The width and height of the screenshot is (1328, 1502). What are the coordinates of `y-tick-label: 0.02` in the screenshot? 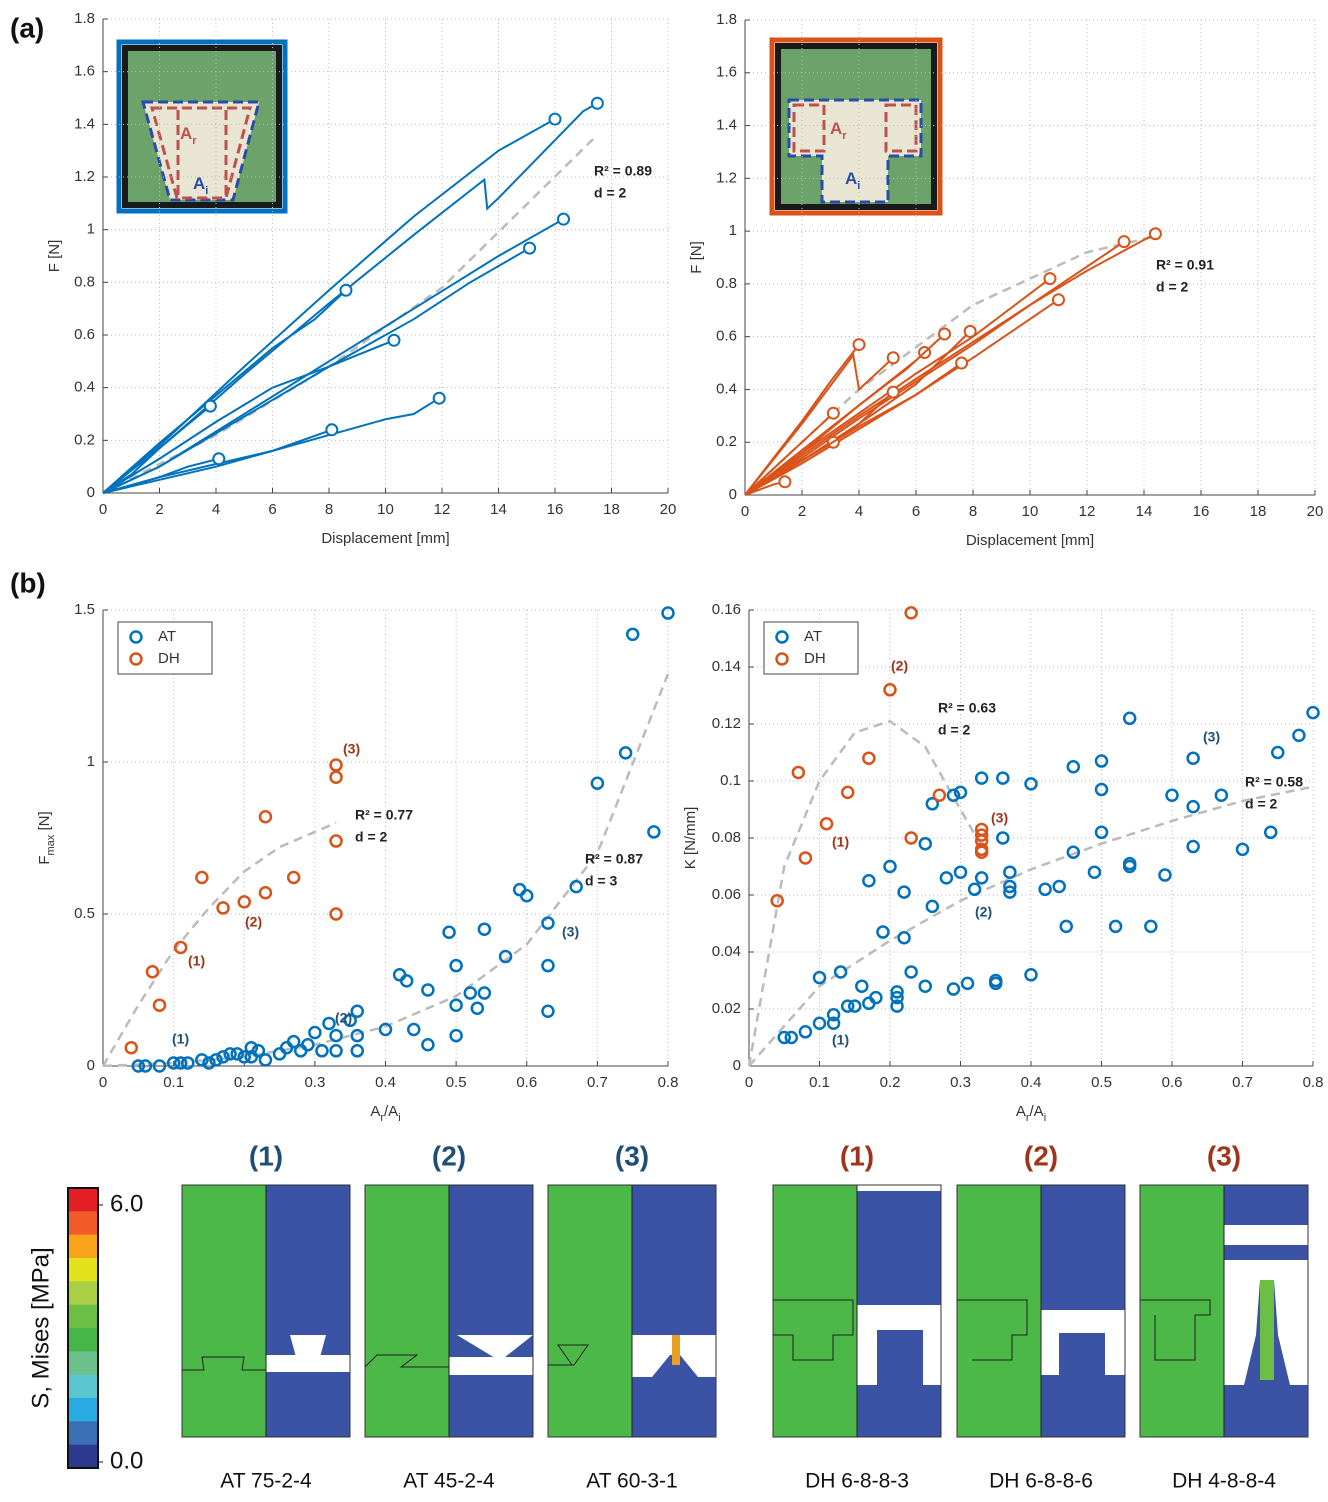 It's located at (726, 1008).